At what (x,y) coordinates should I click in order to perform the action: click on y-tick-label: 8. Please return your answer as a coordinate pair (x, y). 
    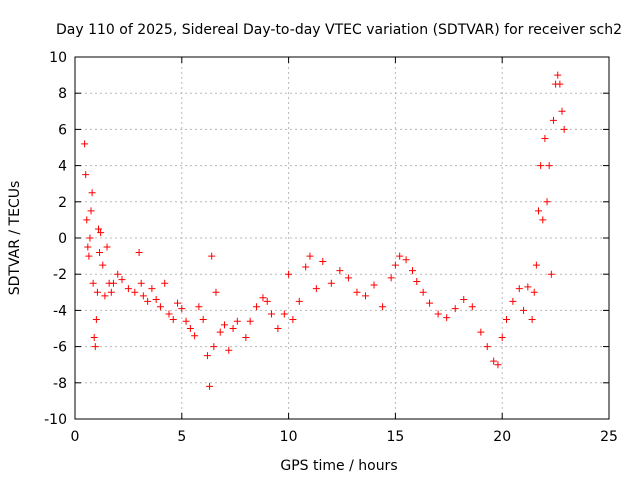
    Looking at the image, I should click on (62, 94).